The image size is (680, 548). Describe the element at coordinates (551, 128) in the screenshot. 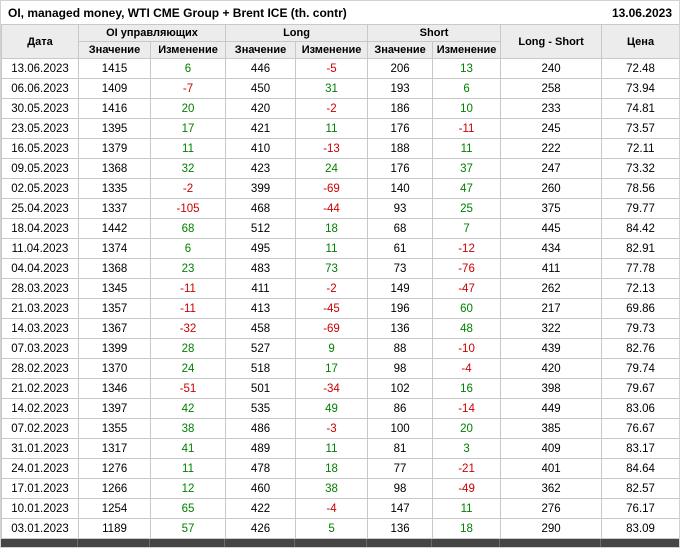

I see `cell-long-short: 245` at that location.